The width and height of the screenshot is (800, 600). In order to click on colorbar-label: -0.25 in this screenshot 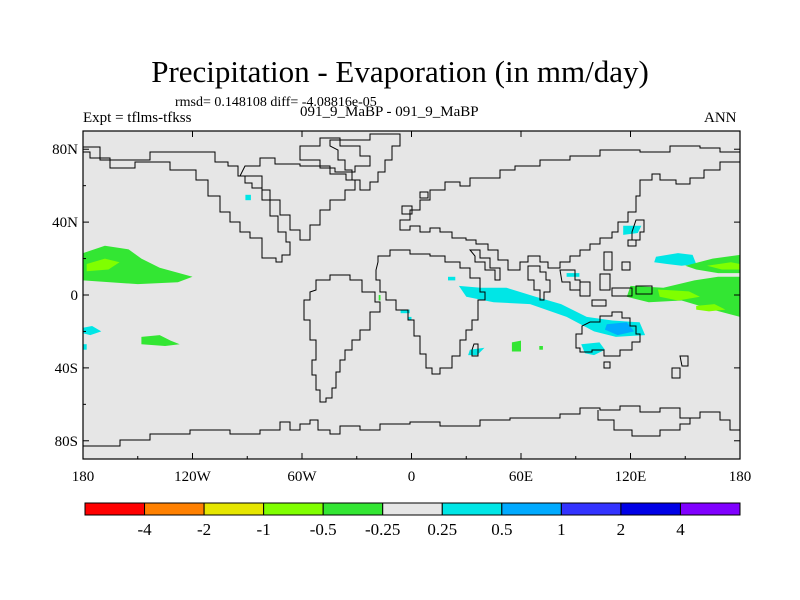, I will do `click(382, 529)`.